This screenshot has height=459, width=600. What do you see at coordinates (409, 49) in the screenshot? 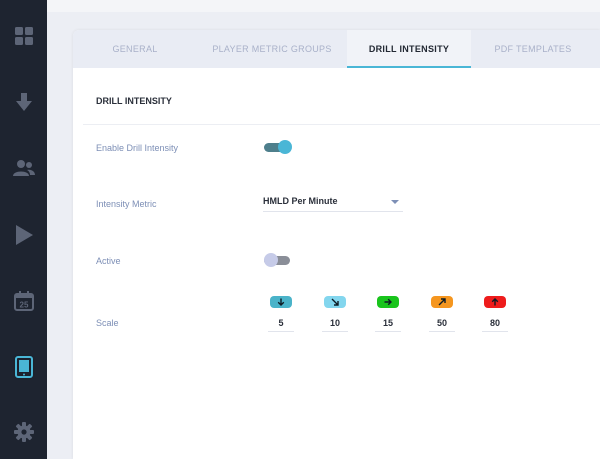
I see `tab-drill-intensity: DRILL INTENSITY` at bounding box center [409, 49].